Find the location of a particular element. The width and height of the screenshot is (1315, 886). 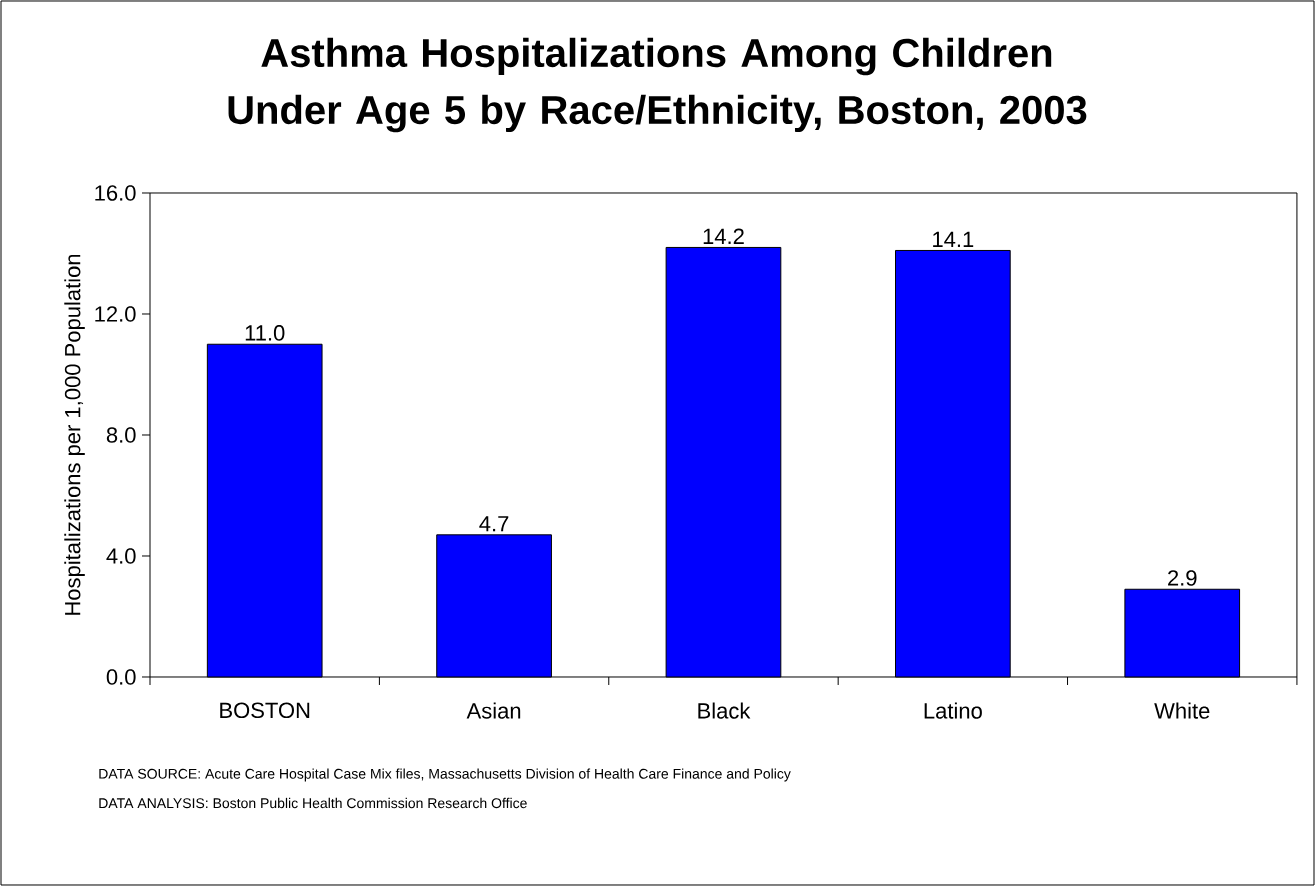

x-tick-label: Asian is located at coordinates (493, 710).